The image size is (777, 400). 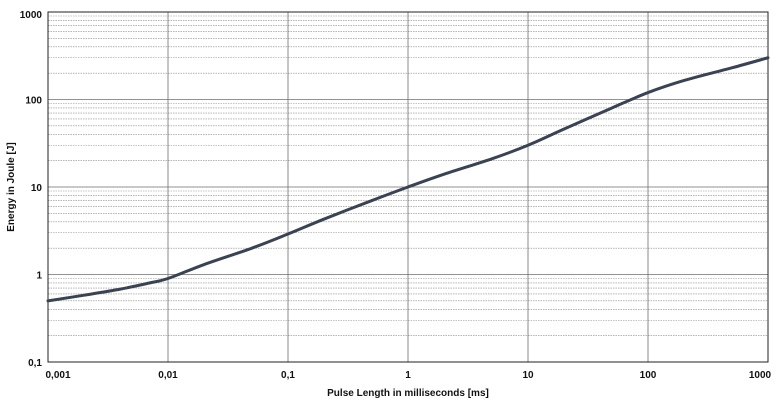 I want to click on x-tick-label: 0,01, so click(x=168, y=375).